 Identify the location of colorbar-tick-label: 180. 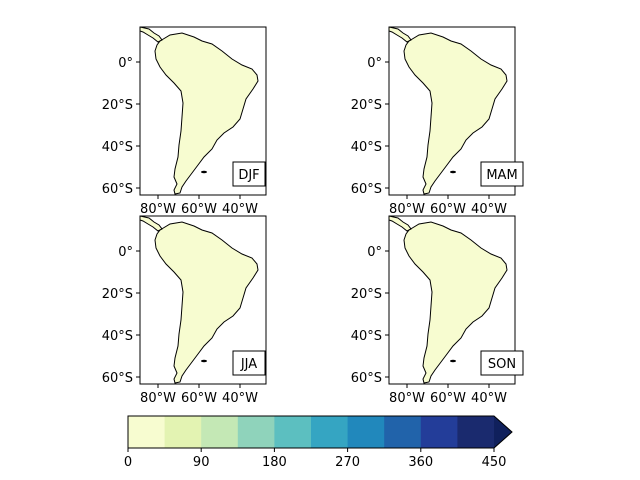
(274, 462).